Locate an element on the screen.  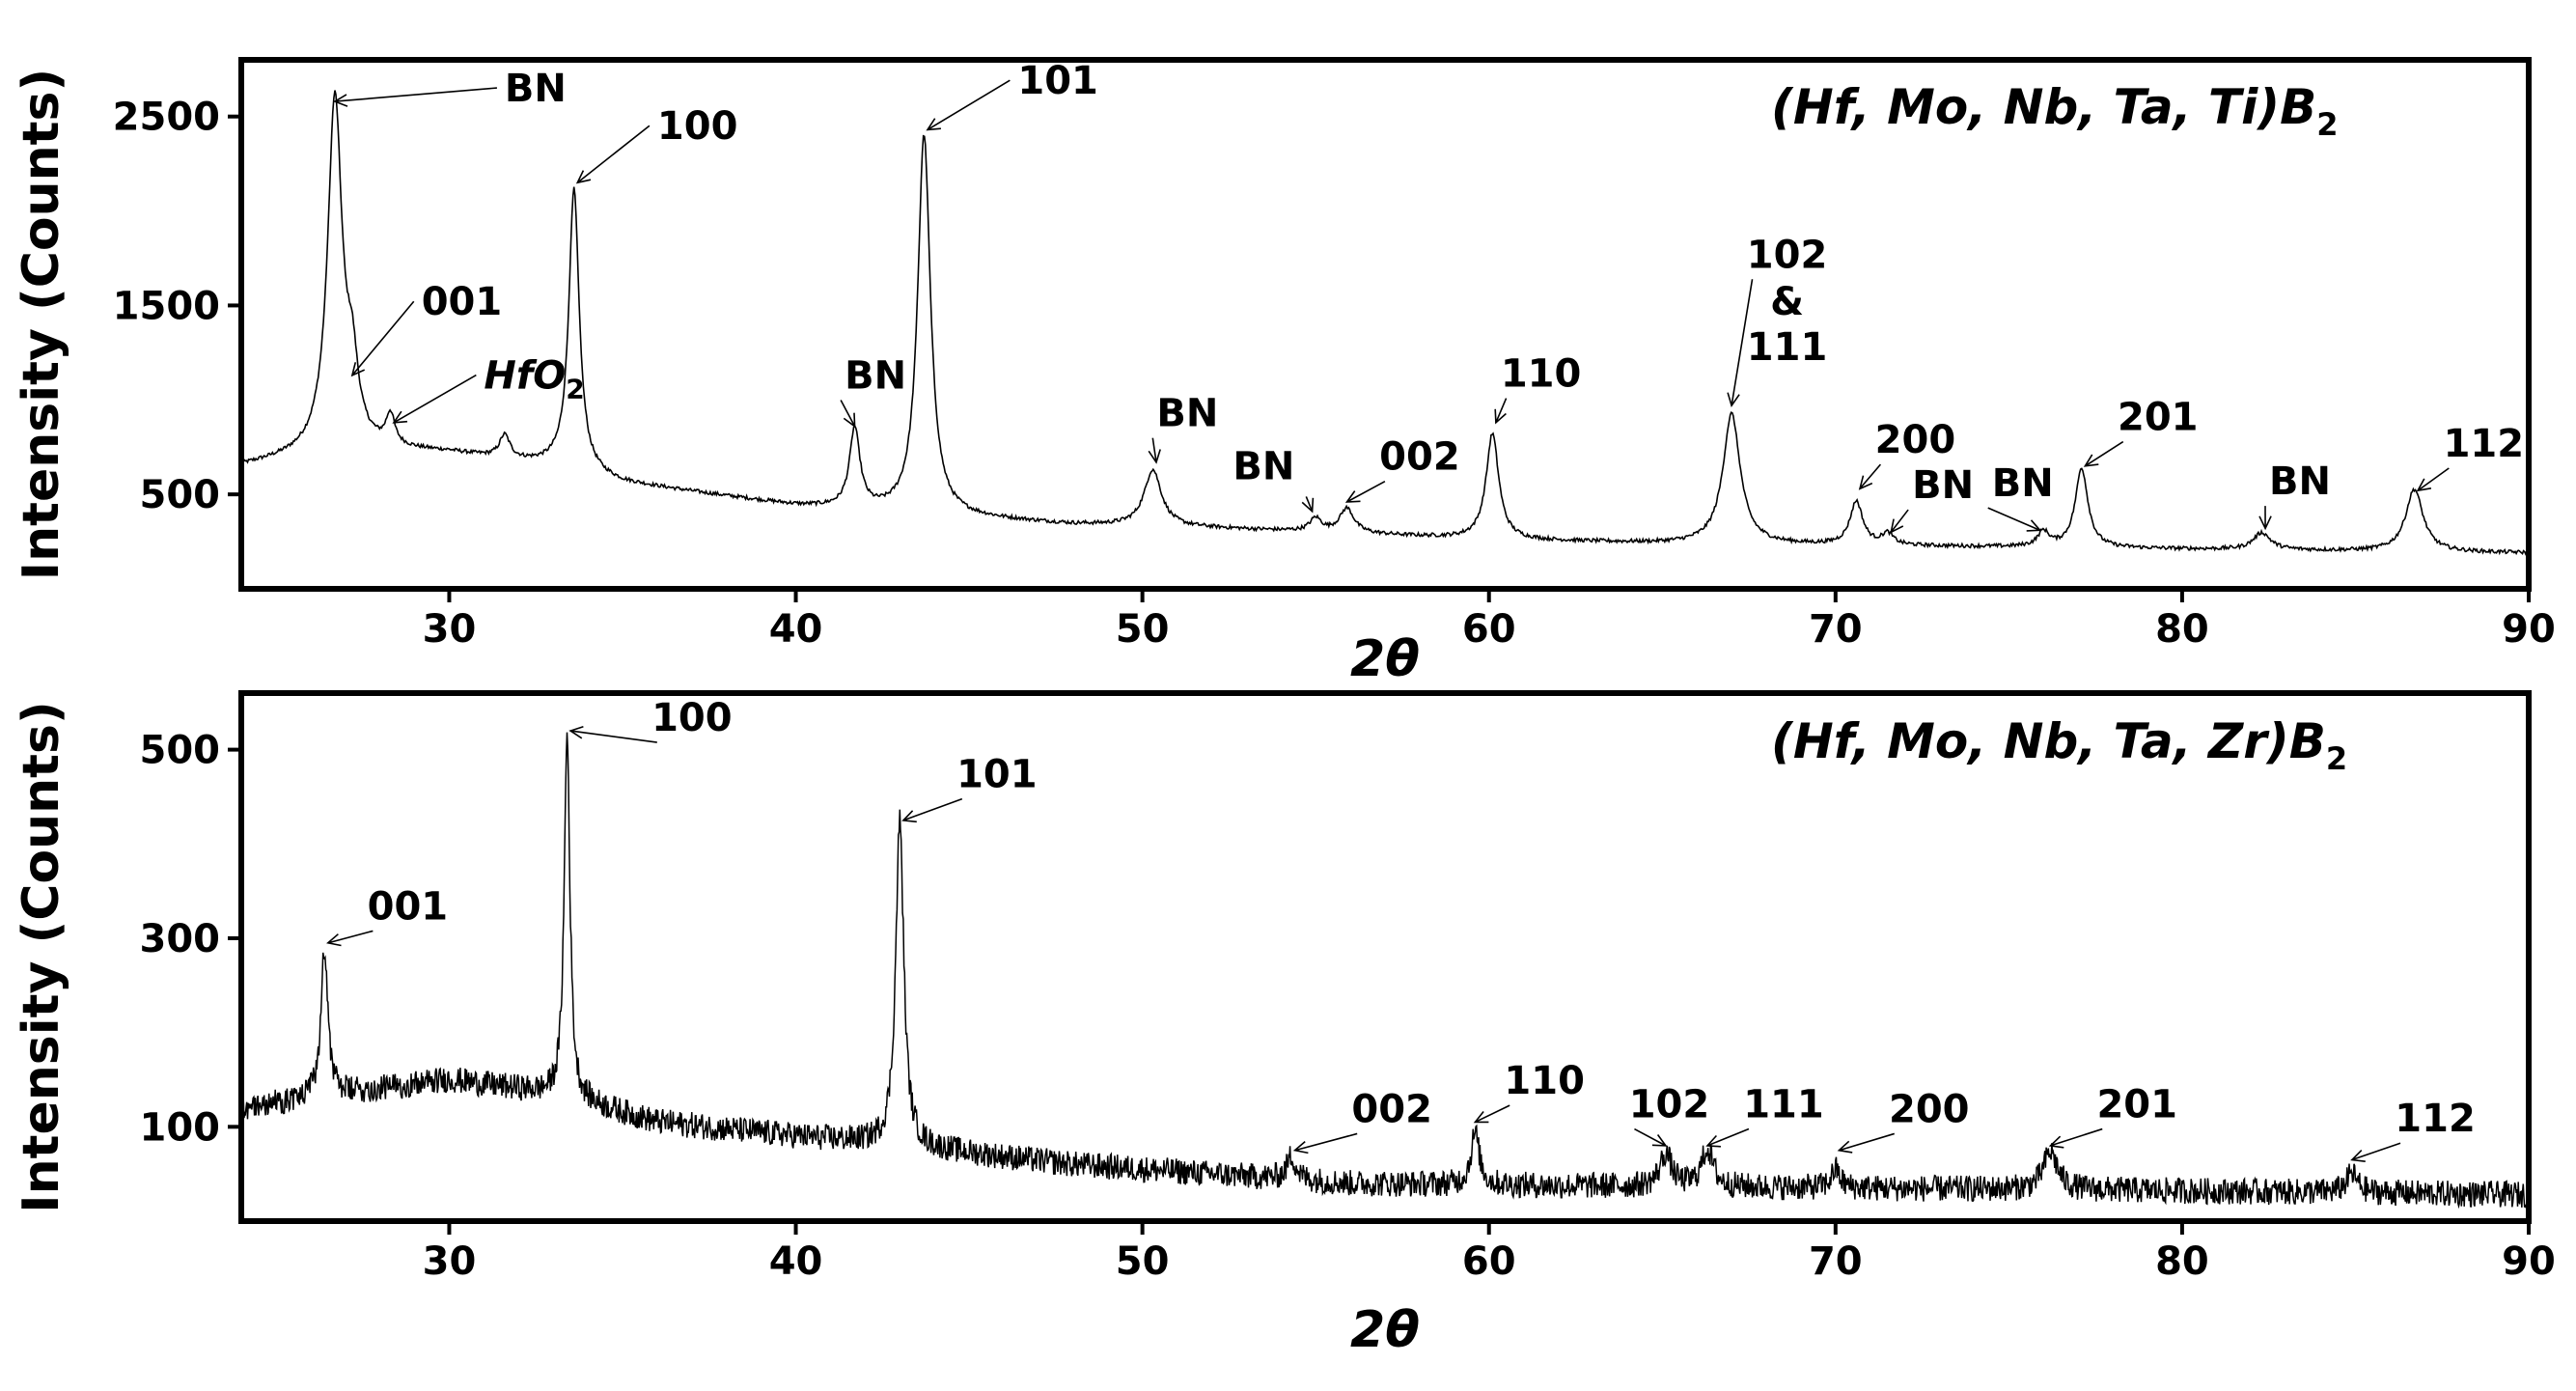
y-tick-label: 100 is located at coordinates (180, 1127).